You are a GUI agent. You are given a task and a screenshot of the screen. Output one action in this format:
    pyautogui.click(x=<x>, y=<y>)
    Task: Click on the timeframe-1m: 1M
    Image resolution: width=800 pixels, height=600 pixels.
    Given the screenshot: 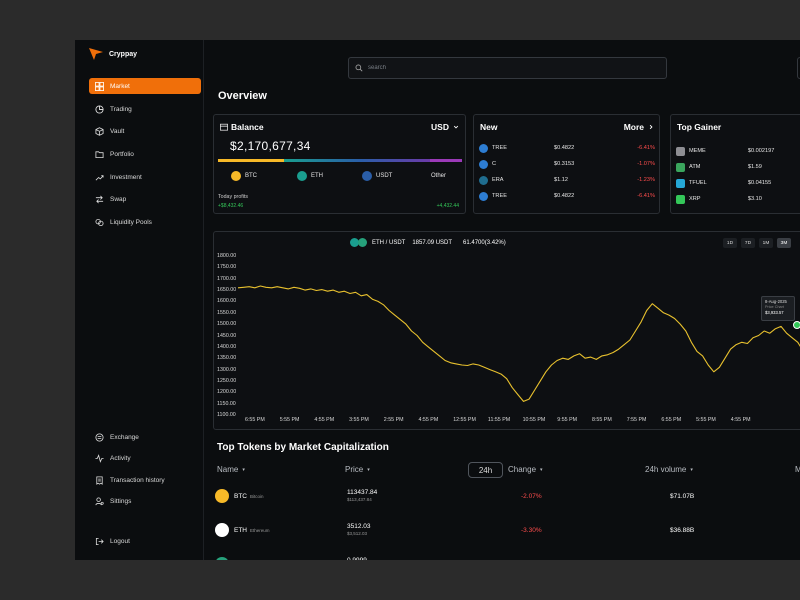 What is the action you would take?
    pyautogui.click(x=766, y=243)
    